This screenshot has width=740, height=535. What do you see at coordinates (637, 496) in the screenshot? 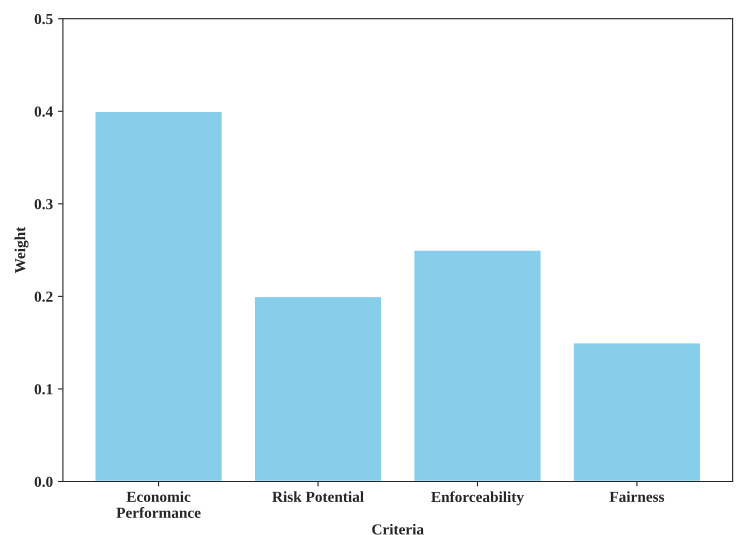
I see `x-tick-label: Fairness` at bounding box center [637, 496].